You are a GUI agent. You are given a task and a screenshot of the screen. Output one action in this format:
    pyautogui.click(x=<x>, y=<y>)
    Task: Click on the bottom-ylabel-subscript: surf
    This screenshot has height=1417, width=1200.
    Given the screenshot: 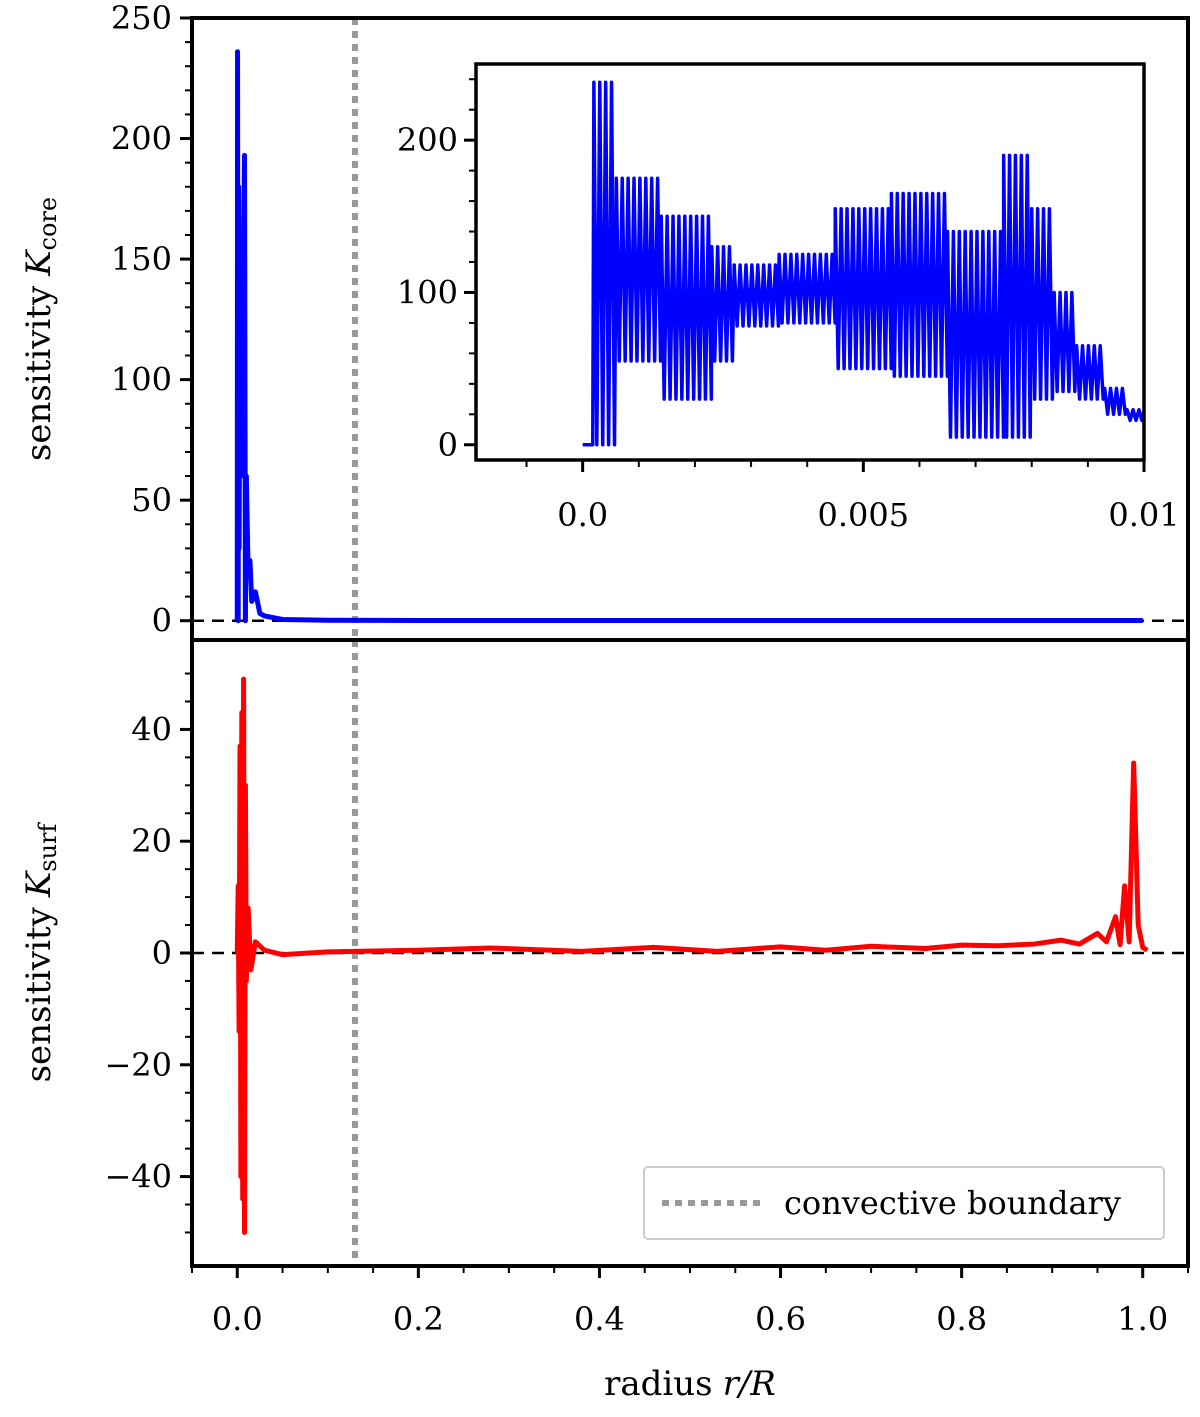 What is the action you would take?
    pyautogui.click(x=48, y=846)
    